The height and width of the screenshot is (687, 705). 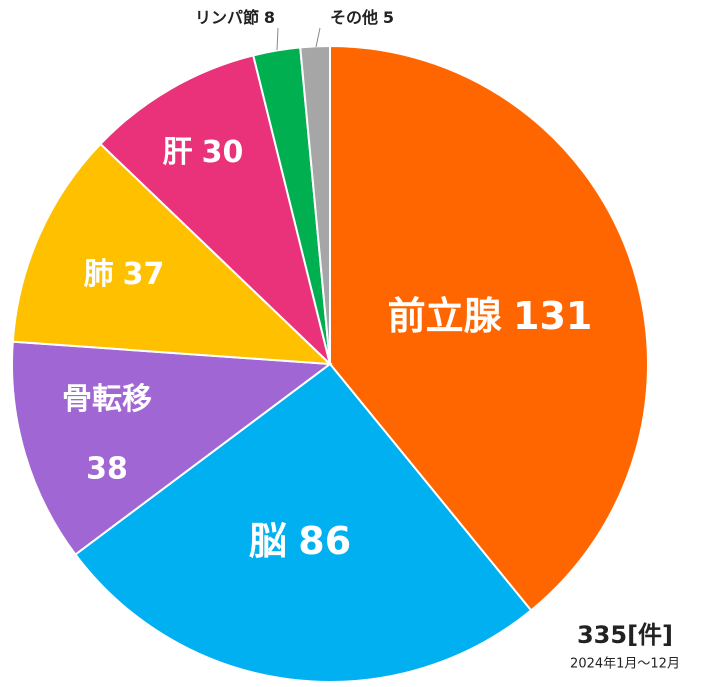 I want to click on slice-label: 肺 37, so click(x=124, y=274).